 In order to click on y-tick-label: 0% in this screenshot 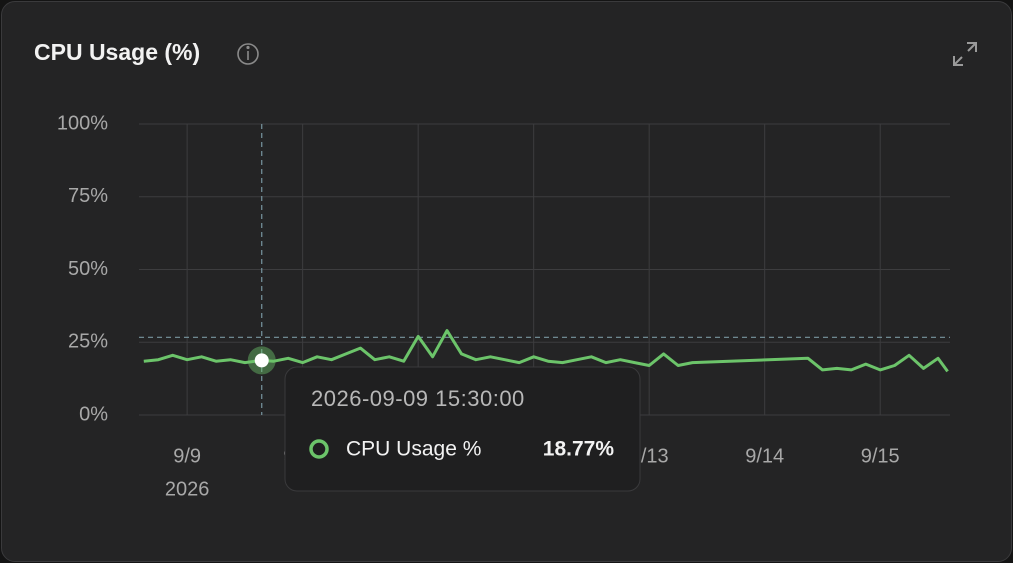, I will do `click(93, 414)`.